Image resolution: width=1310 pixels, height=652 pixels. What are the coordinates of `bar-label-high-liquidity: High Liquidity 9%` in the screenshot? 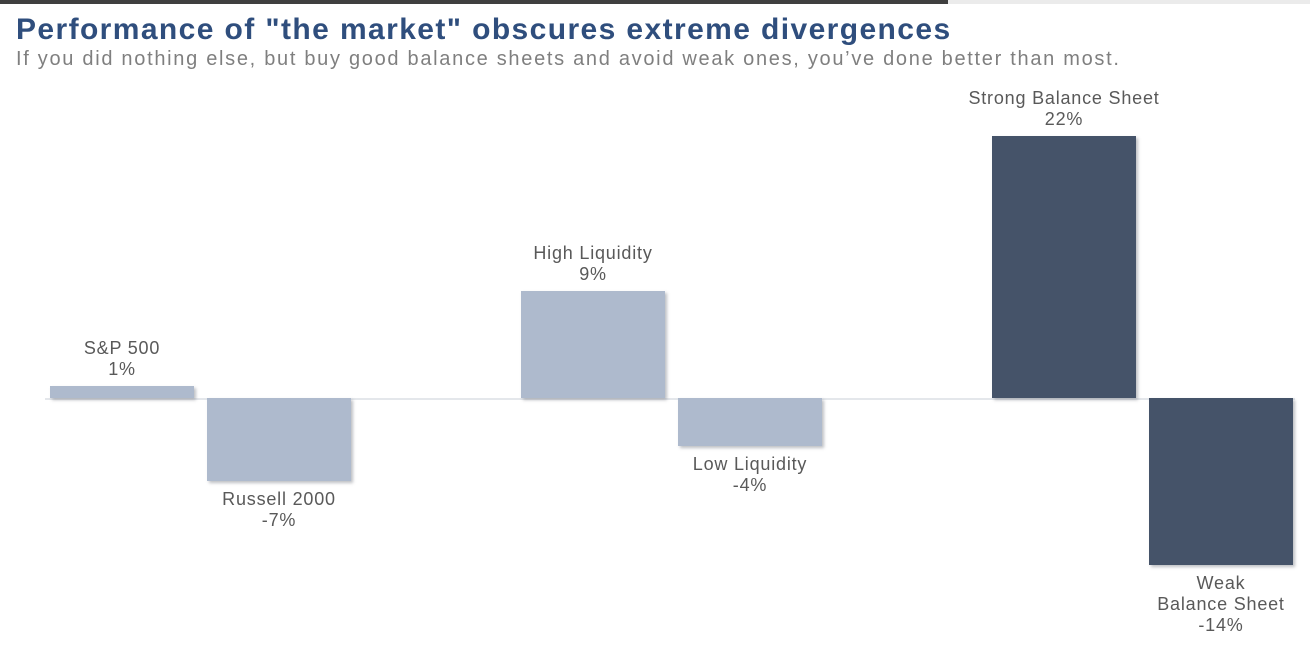 It's located at (593, 264).